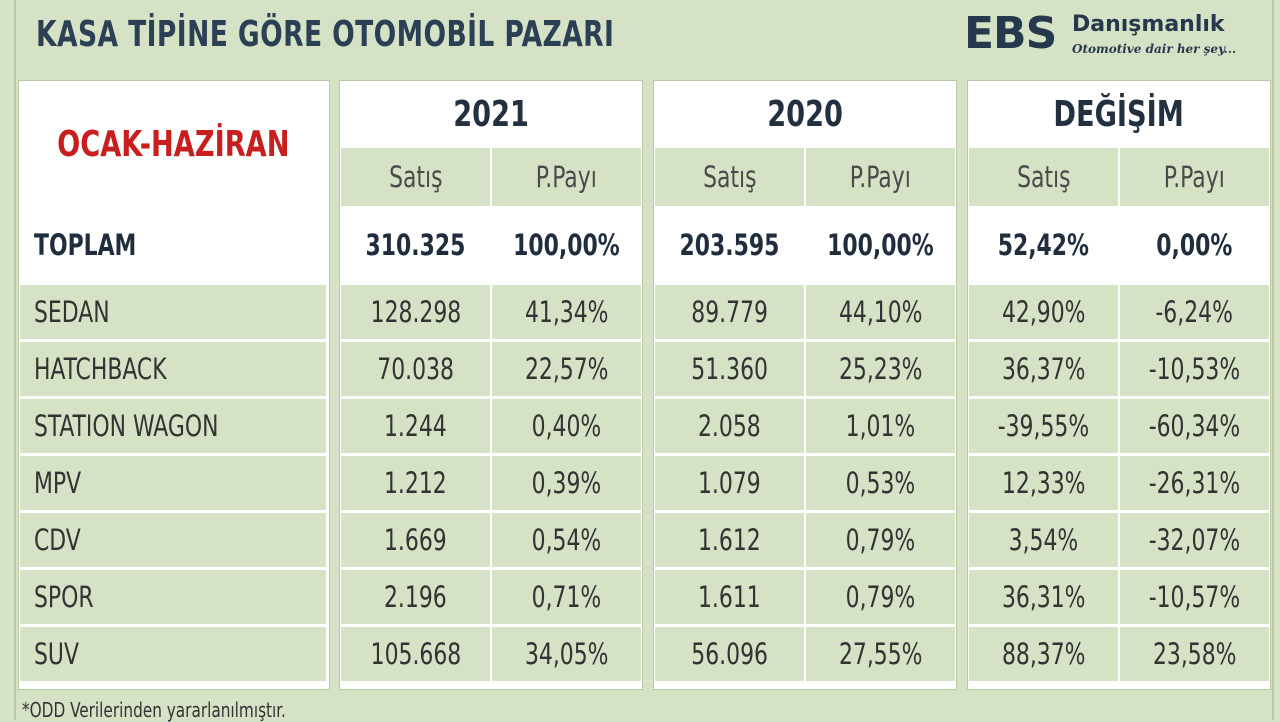 The height and width of the screenshot is (722, 1280). What do you see at coordinates (1043, 177) in the screenshot?
I see `subheader-2-0: Satış` at bounding box center [1043, 177].